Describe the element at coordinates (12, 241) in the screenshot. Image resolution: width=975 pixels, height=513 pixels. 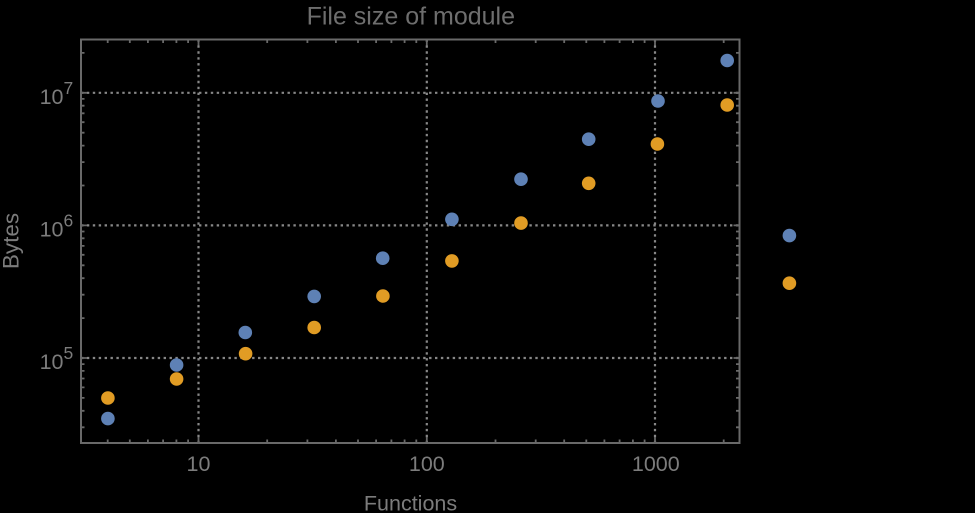
I see `svg-text: Bytes` at that location.